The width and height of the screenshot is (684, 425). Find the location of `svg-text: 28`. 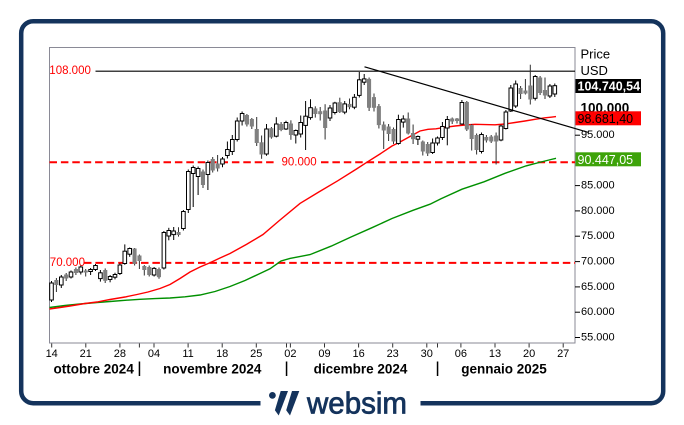

svg-text: 28 is located at coordinates (120, 354).